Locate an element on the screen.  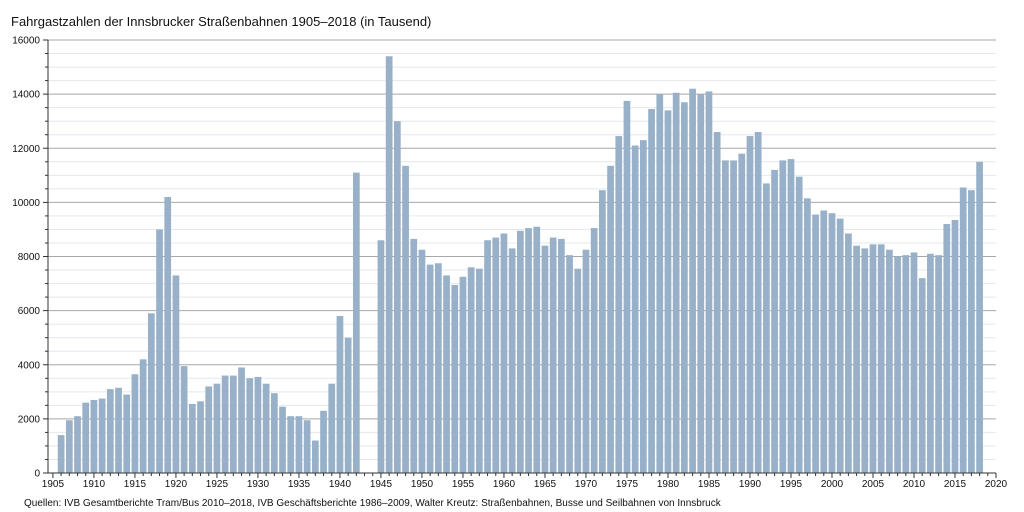
x-tick-label: 1980 is located at coordinates (668, 484).